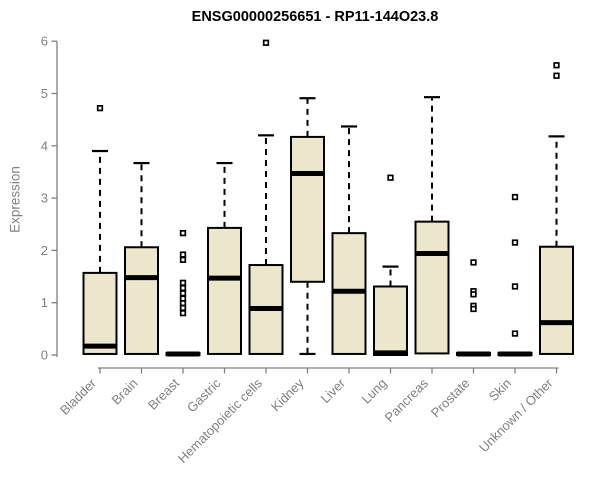 This screenshot has width=600, height=500. What do you see at coordinates (374, 391) in the screenshot?
I see `x-tick-label: Lung` at bounding box center [374, 391].